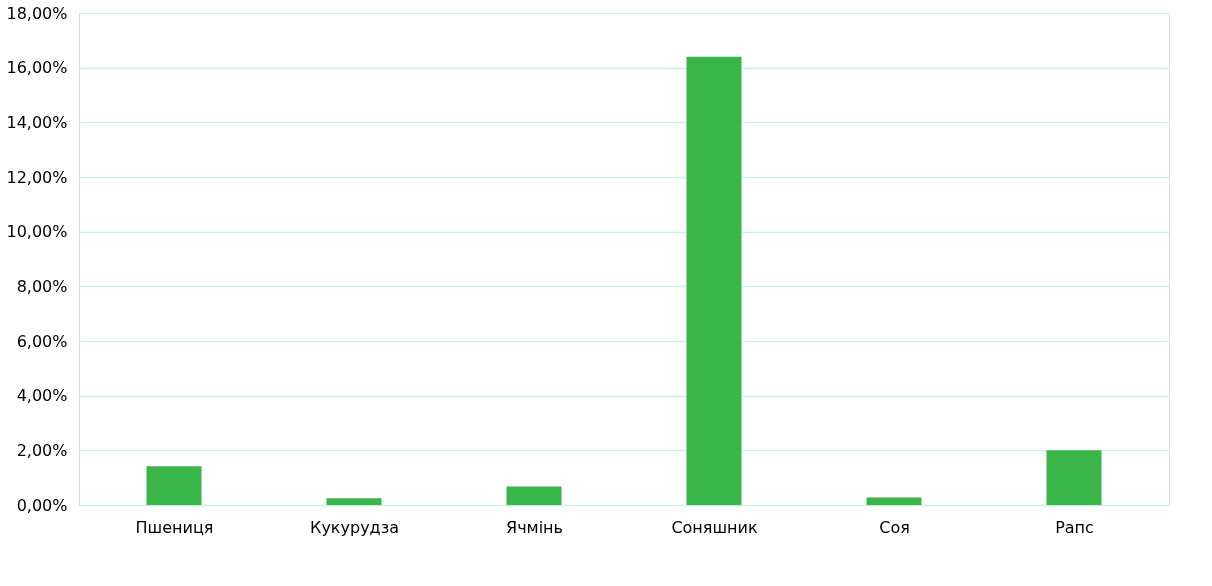 The height and width of the screenshot is (586, 1212). Describe the element at coordinates (42, 450) in the screenshot. I see `y-tick-label: 2,00%` at that location.